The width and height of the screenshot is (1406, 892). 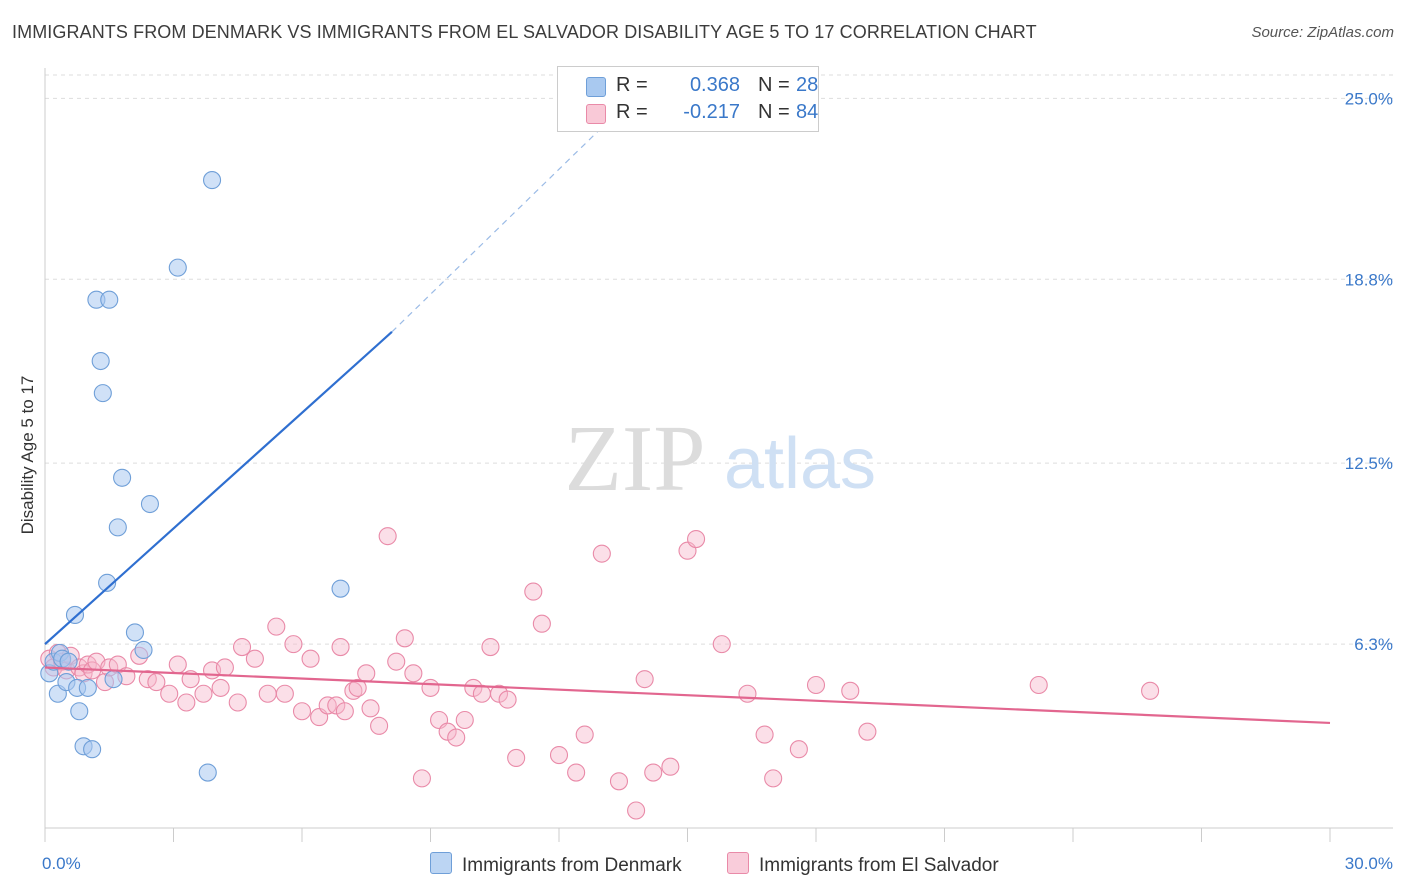 What do you see at coordinates (1322, 32) in the screenshot?
I see `source-label: Source: ZipAtlas.com` at bounding box center [1322, 32].